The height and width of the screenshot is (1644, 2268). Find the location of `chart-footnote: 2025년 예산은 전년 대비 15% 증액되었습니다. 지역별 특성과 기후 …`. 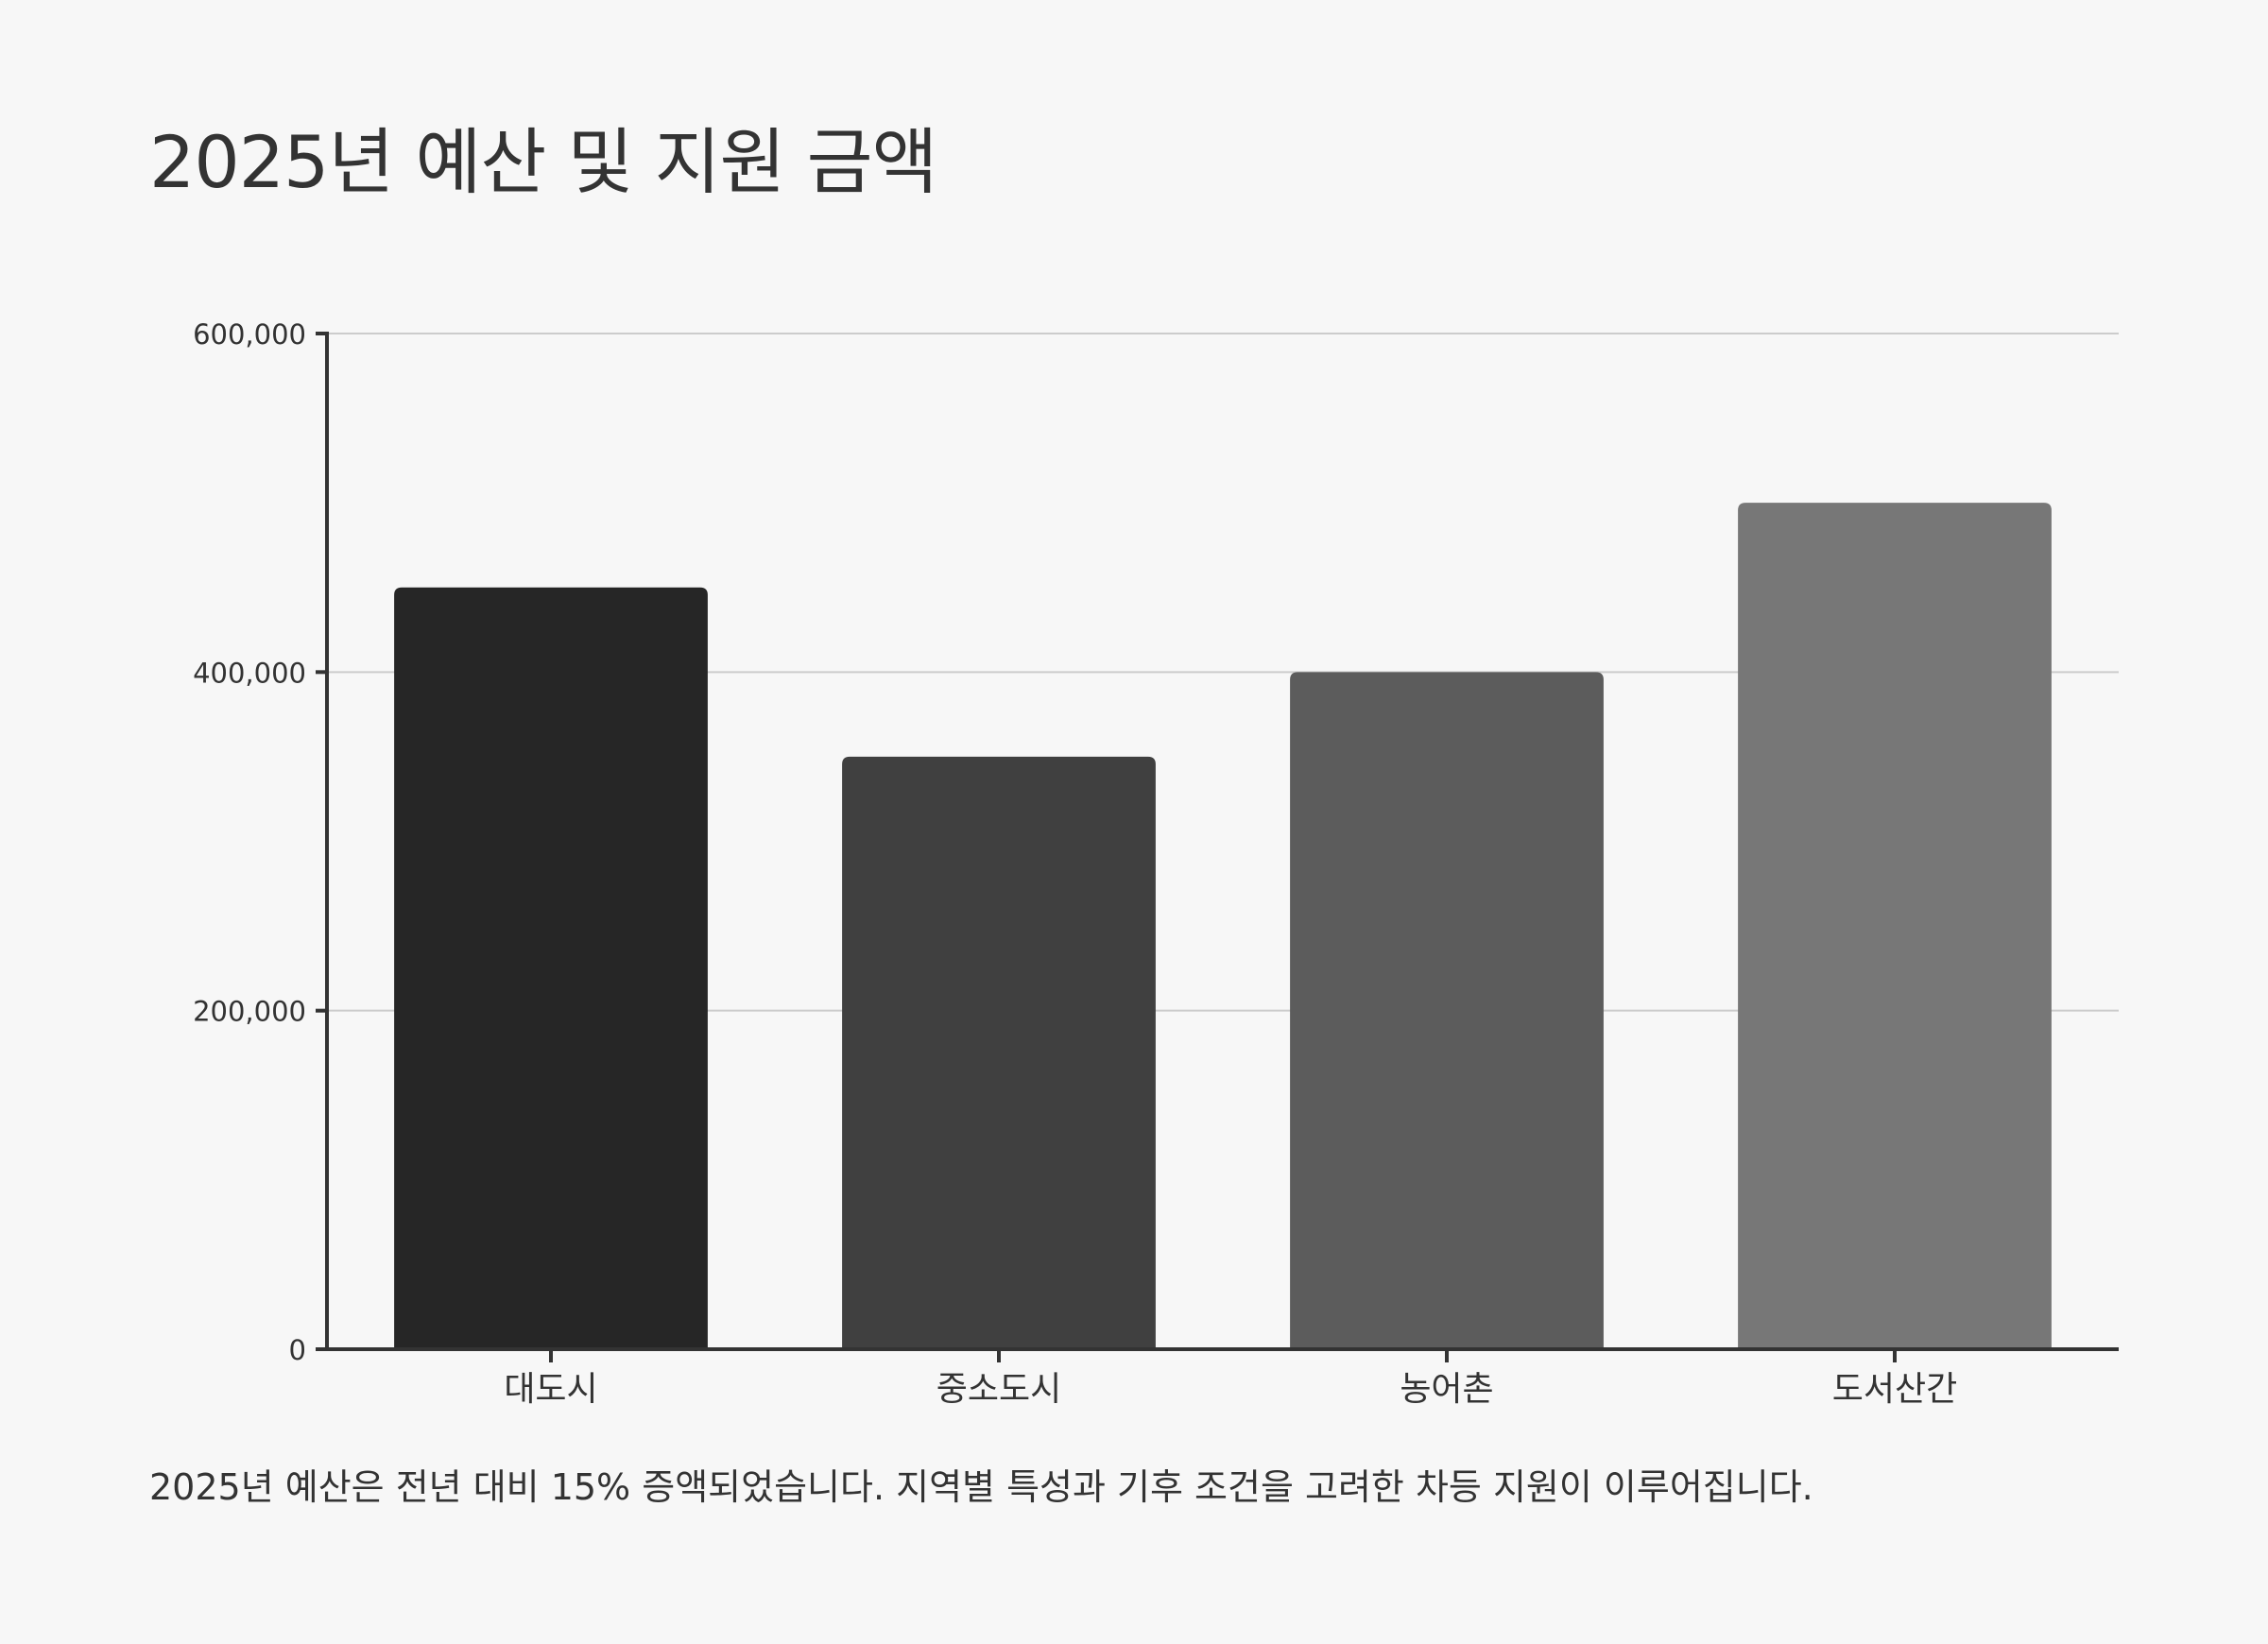

chart-footnote: 2025년 예산은 전년 대비 15% 증액되었습니다. 지역별 특성과 기후 … is located at coordinates (981, 1487).